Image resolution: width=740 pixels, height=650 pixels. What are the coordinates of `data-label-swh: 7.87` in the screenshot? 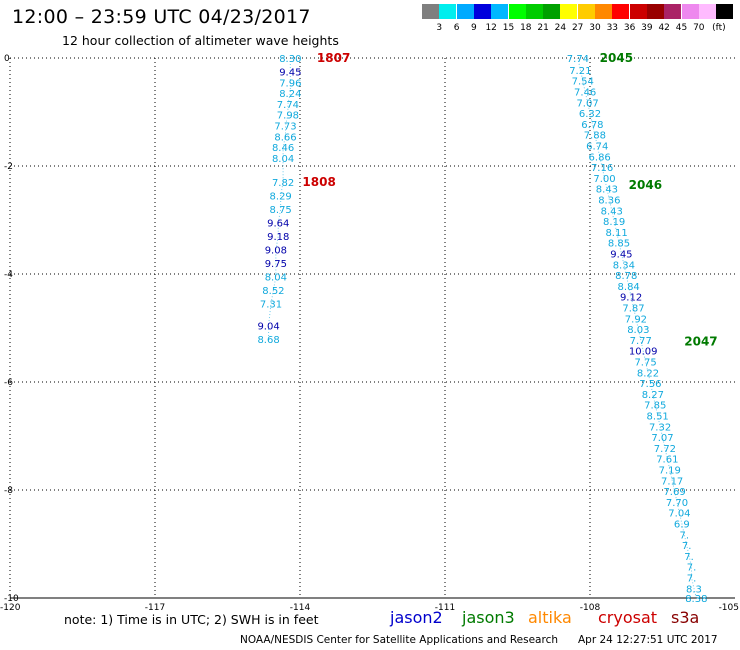 It's located at (633, 308).